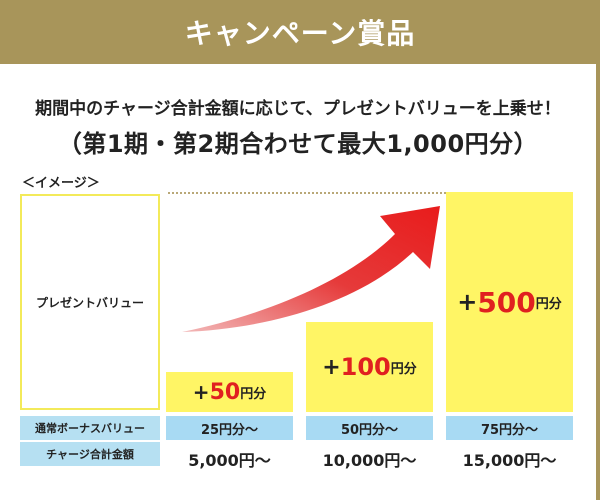 The image size is (600, 500). Describe the element at coordinates (90, 454) in the screenshot. I see `charge-total-row-label: チャージ合計金額` at that location.